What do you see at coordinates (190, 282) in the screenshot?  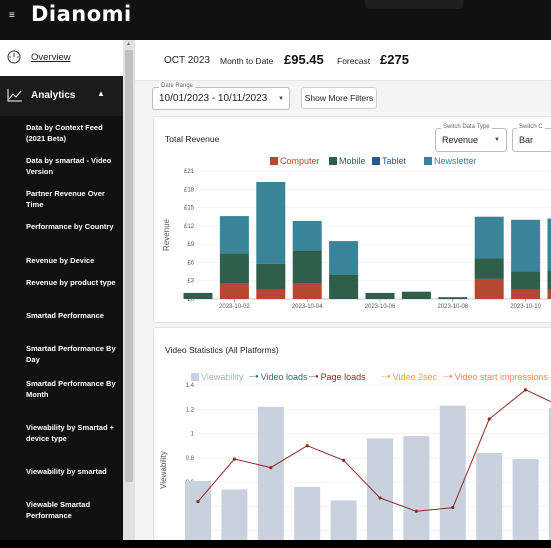 I see `y-tick-label: £3` at bounding box center [190, 282].